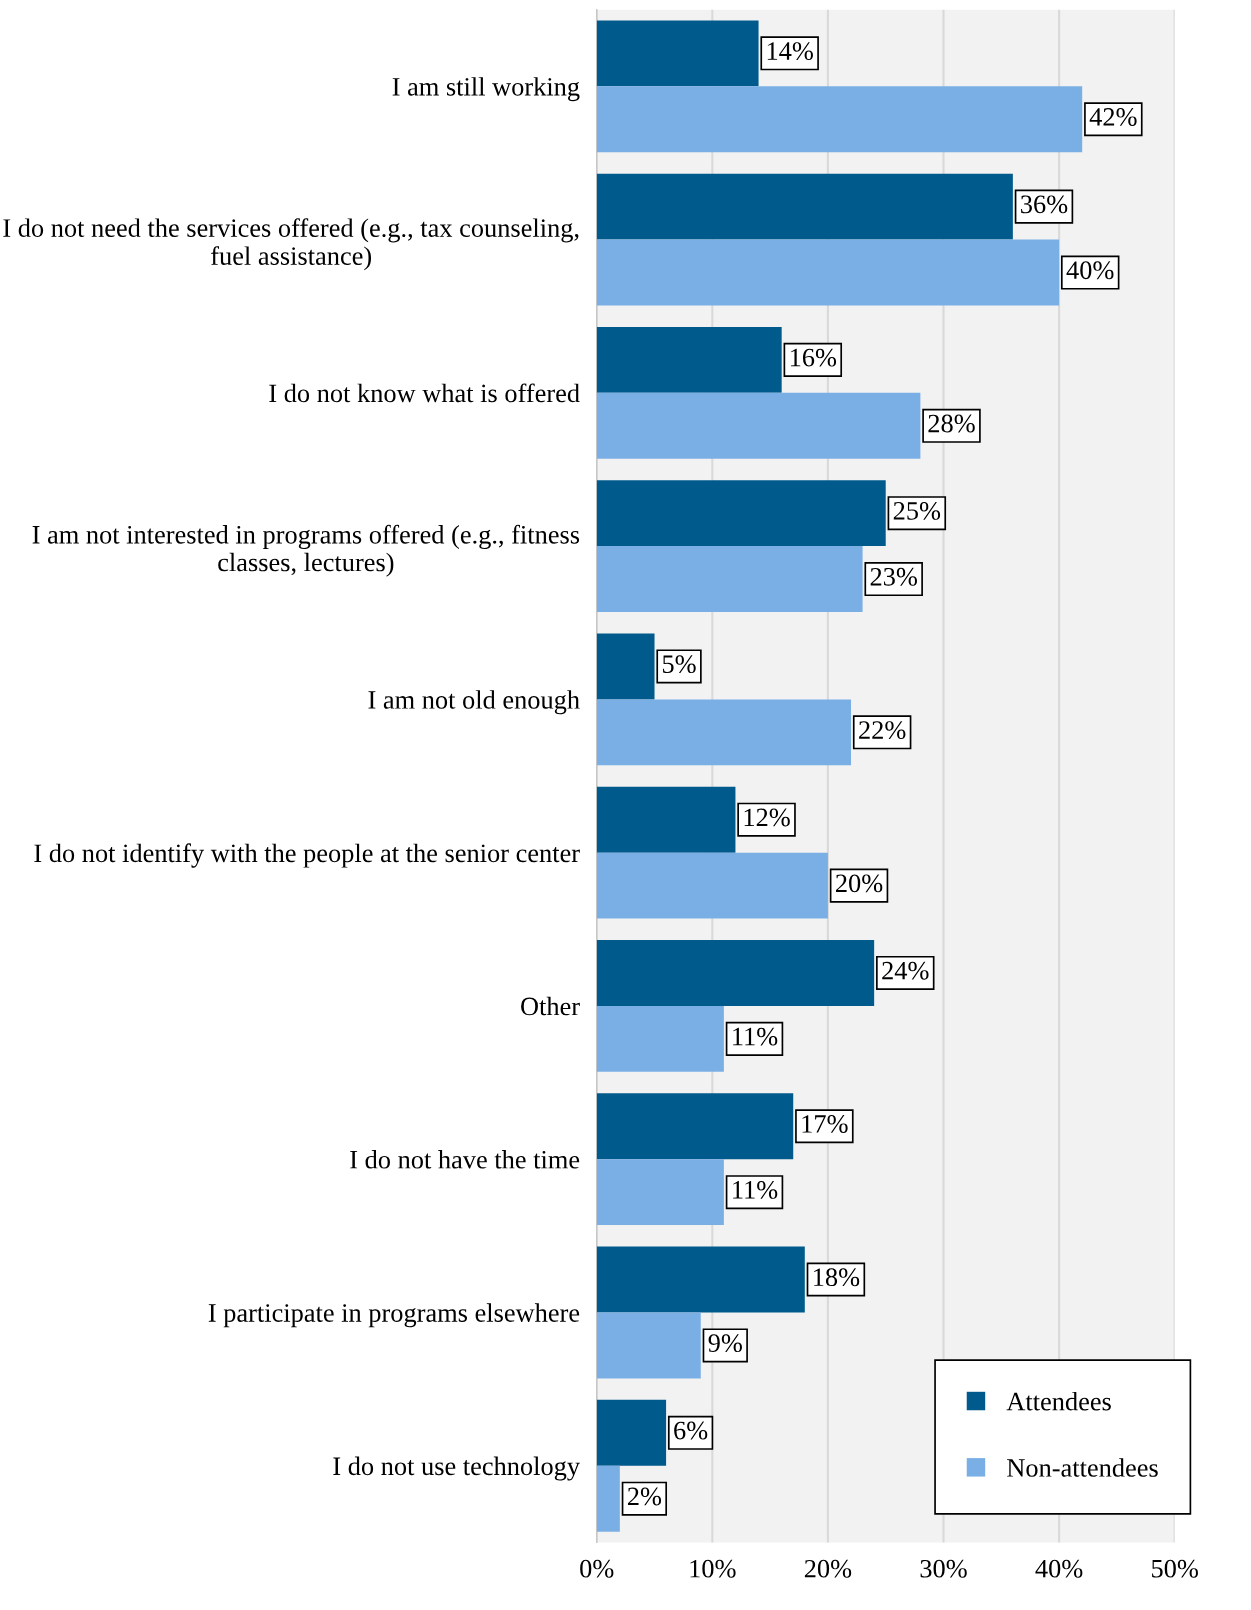 This screenshot has height=1610, width=1251. Describe the element at coordinates (790, 51) in the screenshot. I see `data-label: 14%` at that location.